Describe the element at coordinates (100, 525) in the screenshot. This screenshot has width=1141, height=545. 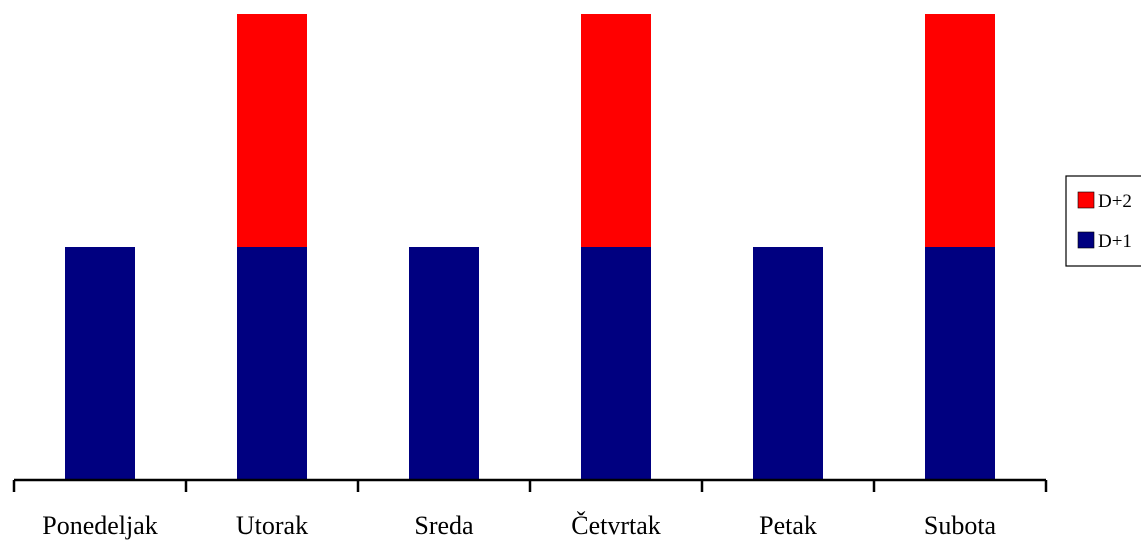
I see `x-tick-label: Ponedeljak` at that location.